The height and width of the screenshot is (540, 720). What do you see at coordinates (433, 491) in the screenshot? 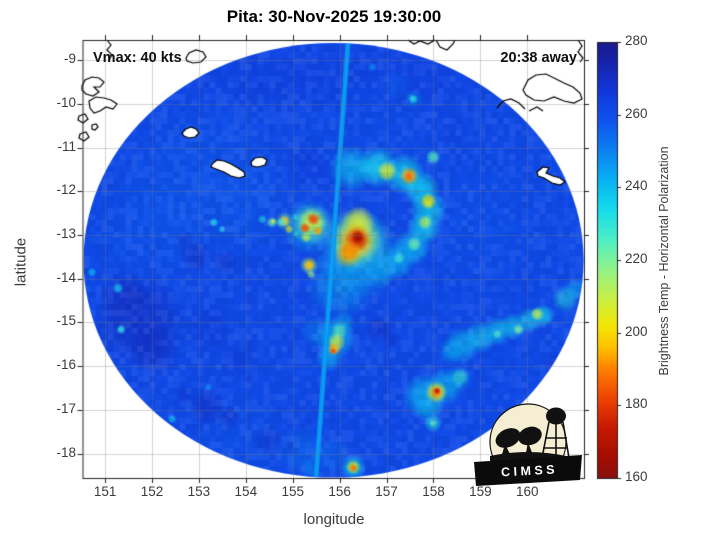
I see `x-tick-label: 158` at bounding box center [433, 491].